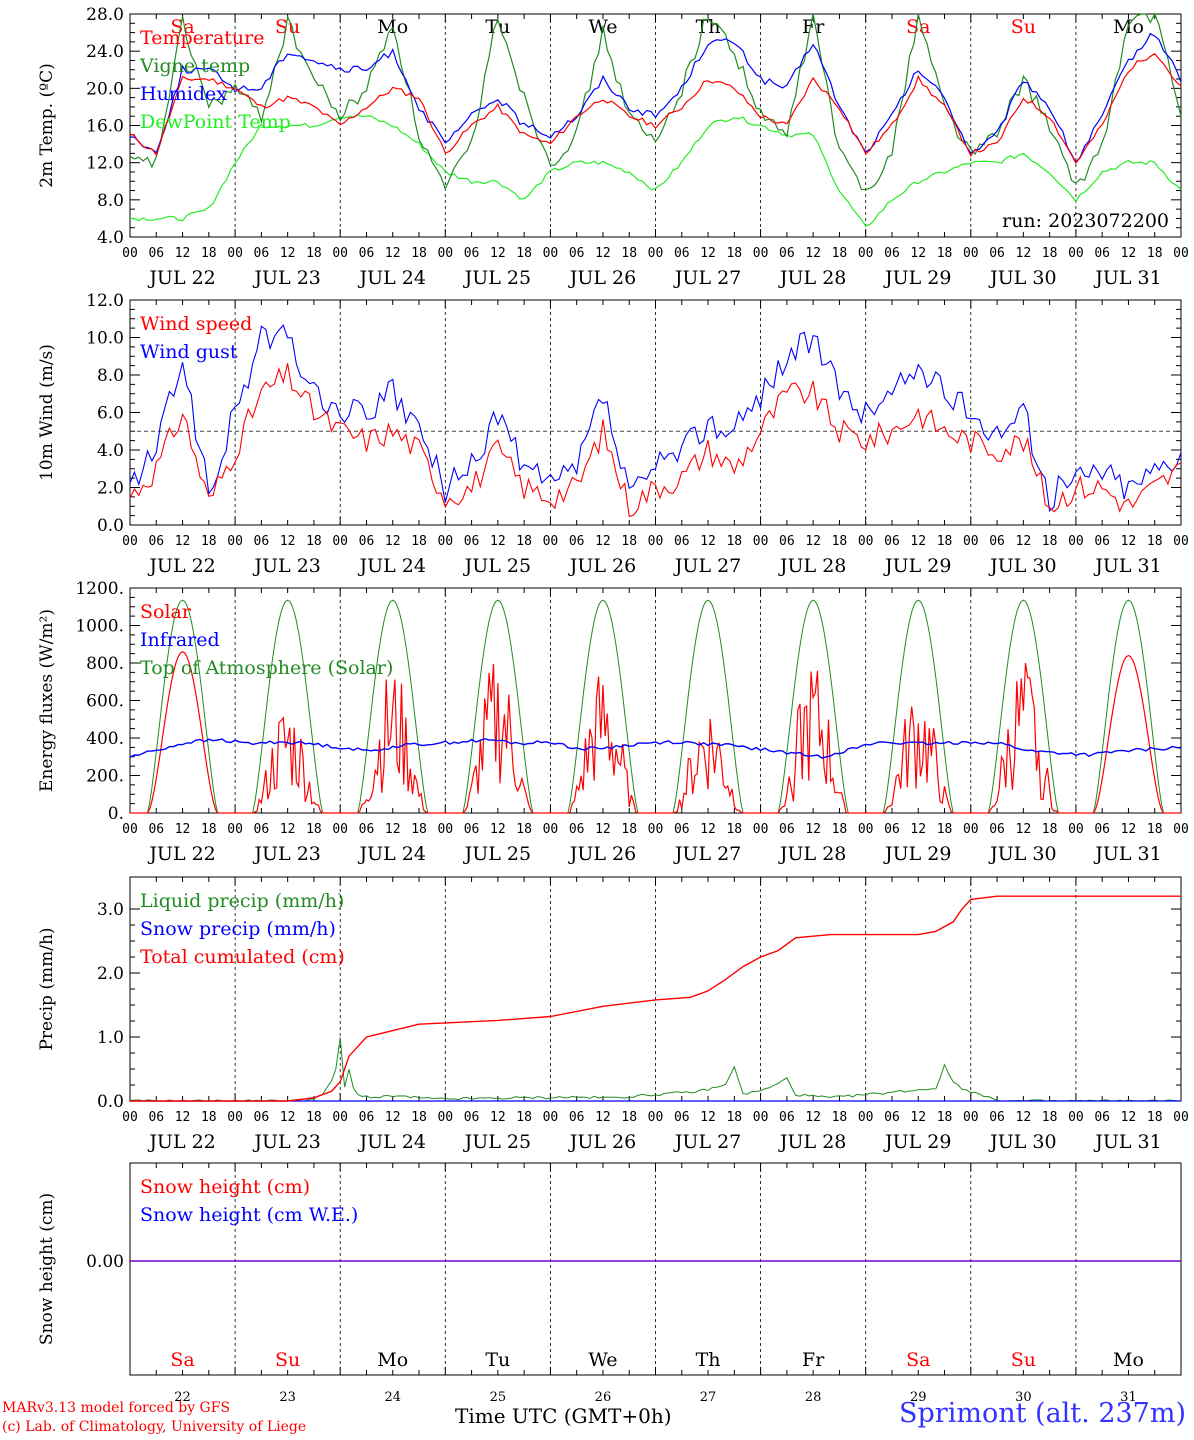  I want to click on date-label: JUL 27, so click(707, 1142).